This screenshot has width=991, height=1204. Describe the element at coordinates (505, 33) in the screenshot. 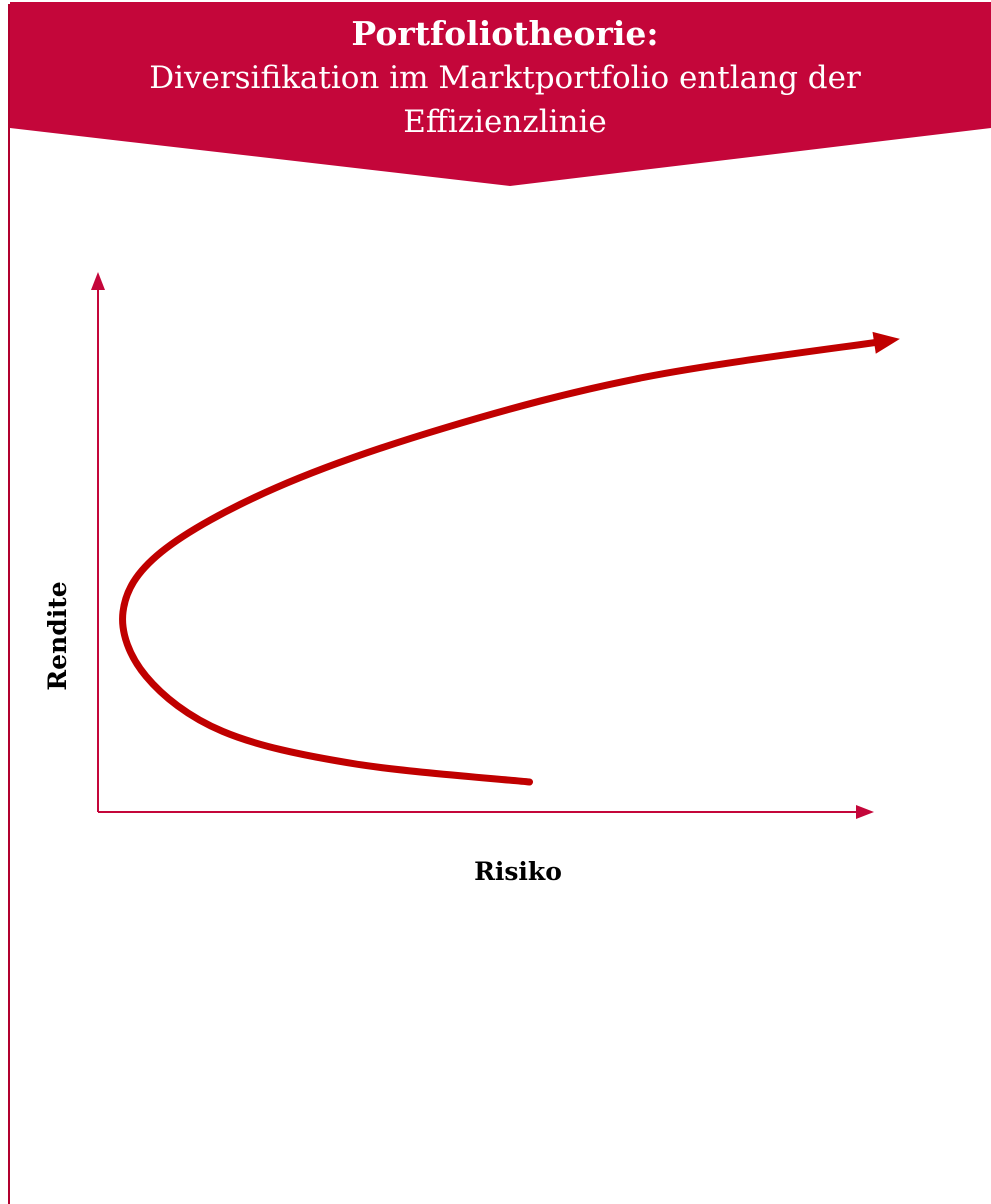

I see `page-title: Portfoliotheorie:` at that location.